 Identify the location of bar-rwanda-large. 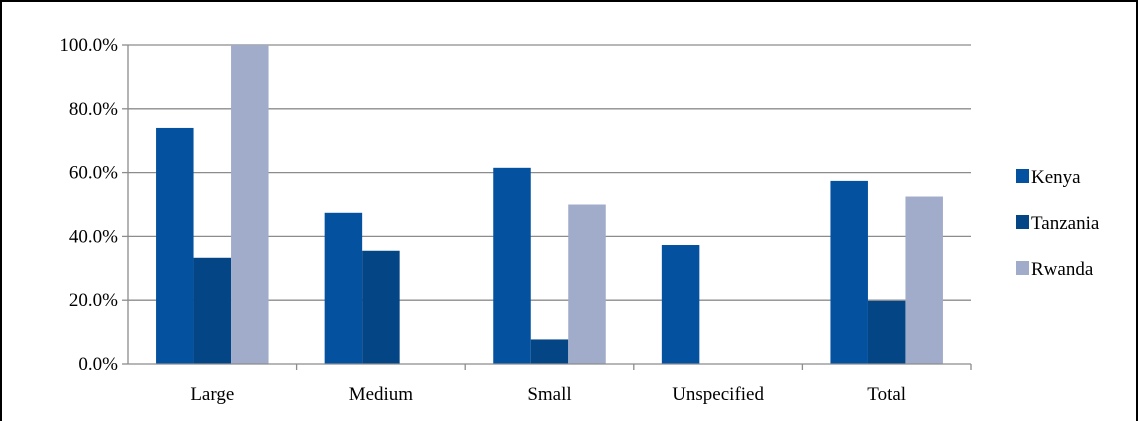
(250, 204).